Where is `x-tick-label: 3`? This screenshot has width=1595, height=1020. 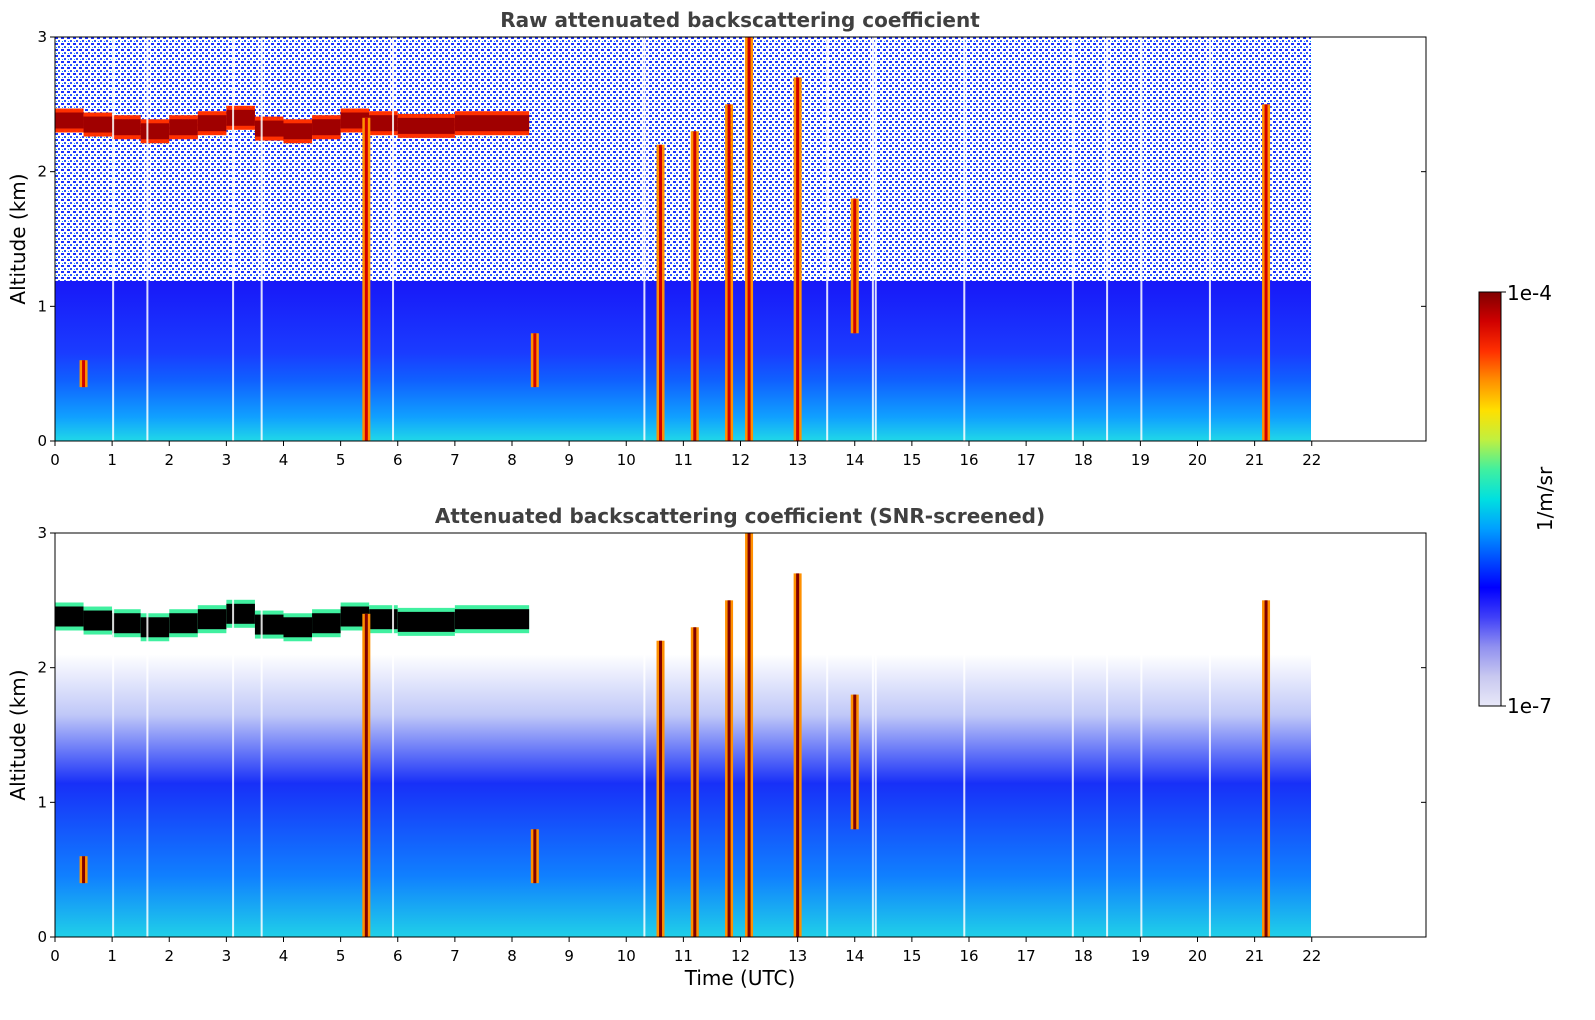 x-tick-label: 3 is located at coordinates (227, 956).